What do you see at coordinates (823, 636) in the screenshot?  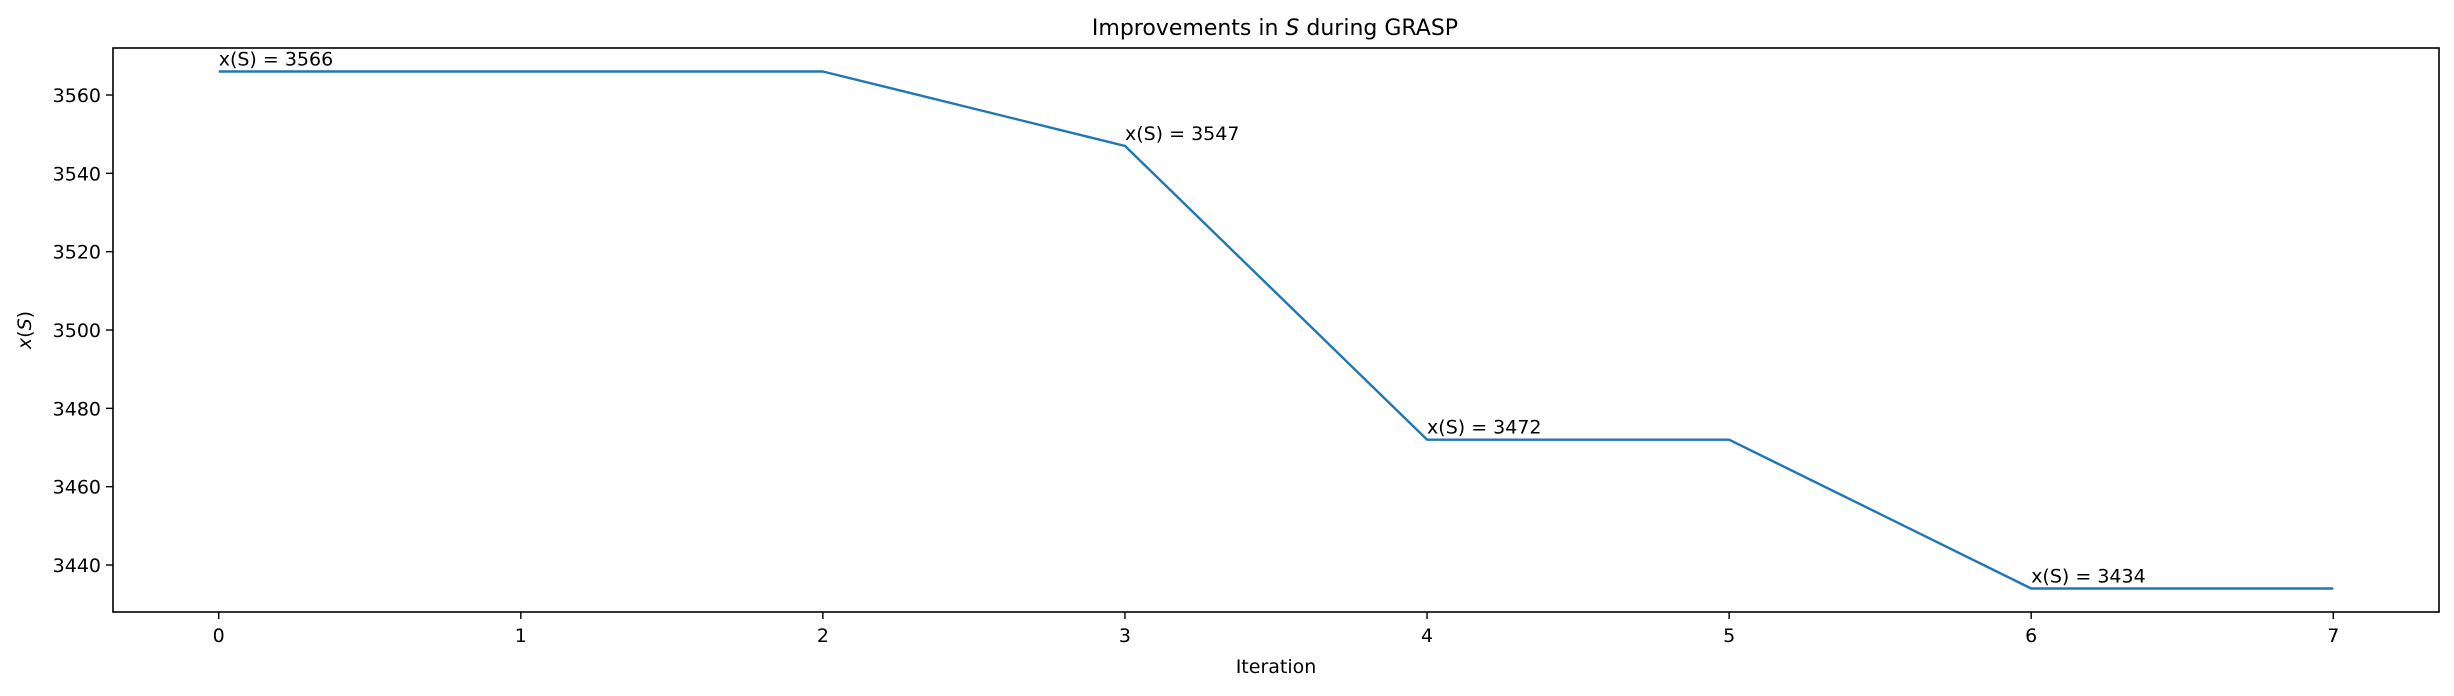 I see `x-tick-label: 2` at bounding box center [823, 636].